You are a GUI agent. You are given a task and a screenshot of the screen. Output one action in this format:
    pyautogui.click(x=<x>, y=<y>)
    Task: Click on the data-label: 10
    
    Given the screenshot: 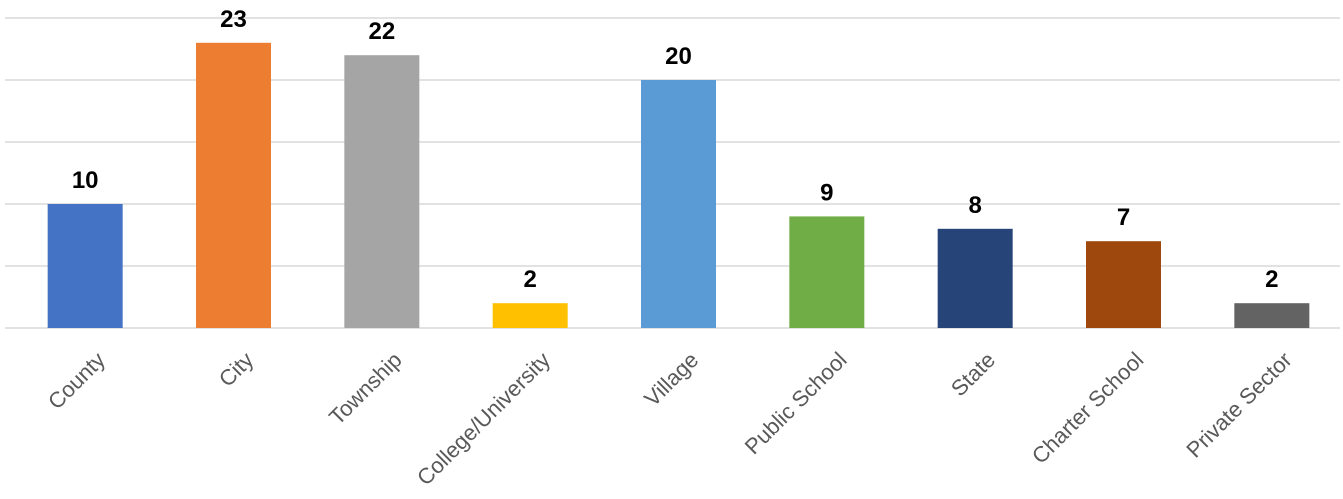 What is the action you would take?
    pyautogui.click(x=85, y=180)
    